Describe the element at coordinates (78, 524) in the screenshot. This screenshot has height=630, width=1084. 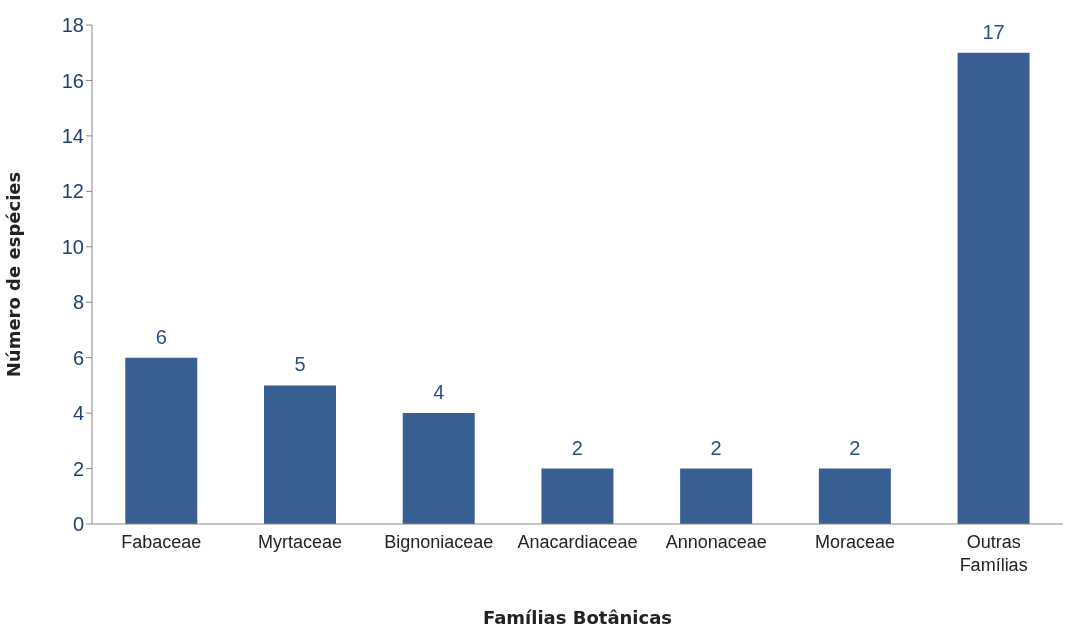
I see `y-tick-label: 0` at that location.